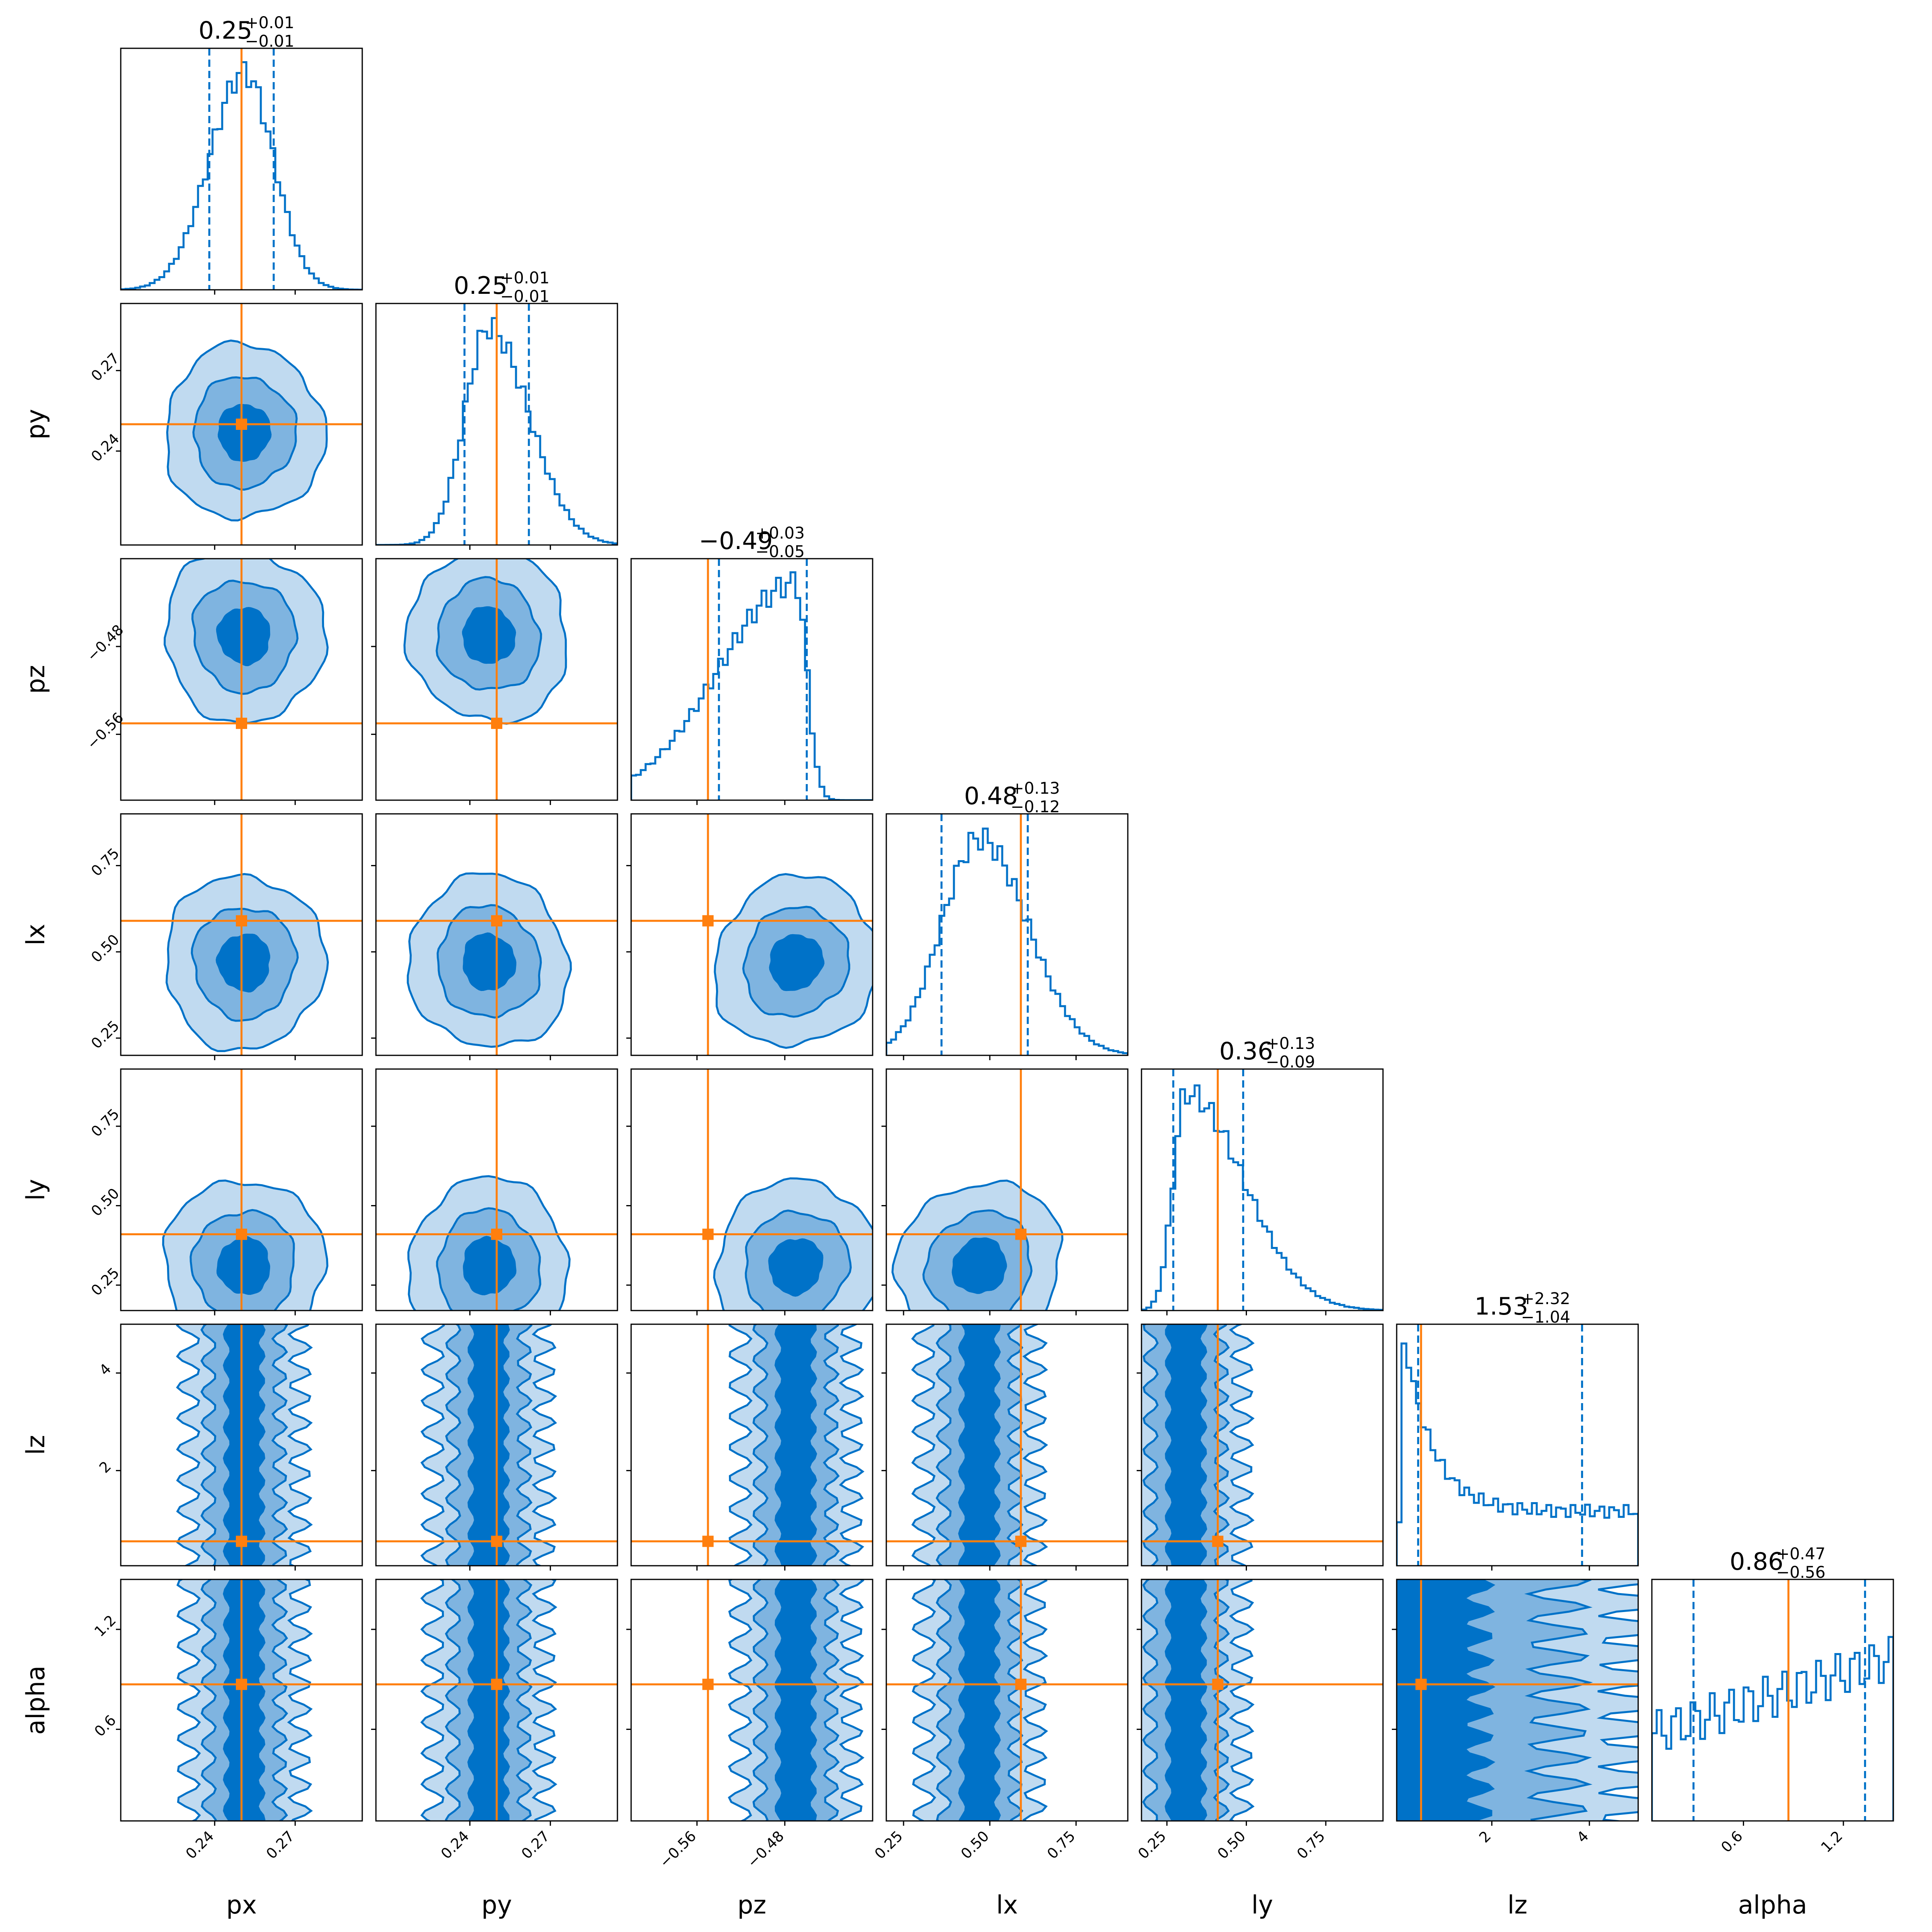 Image resolution: width=1932 pixels, height=1932 pixels. I want to click on title-minus: −0.56, so click(1801, 1572).